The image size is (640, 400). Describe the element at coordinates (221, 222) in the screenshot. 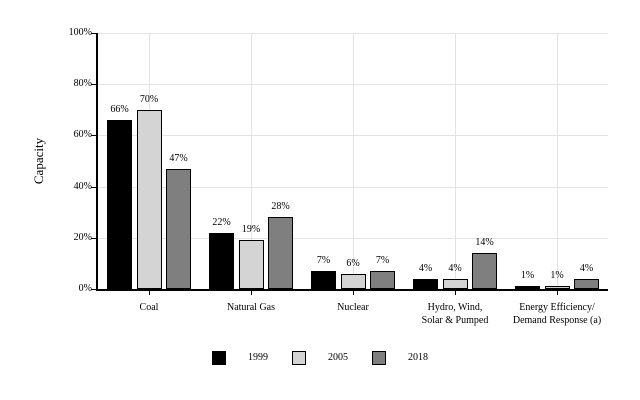

I see `bar-value-label: 22%` at that location.